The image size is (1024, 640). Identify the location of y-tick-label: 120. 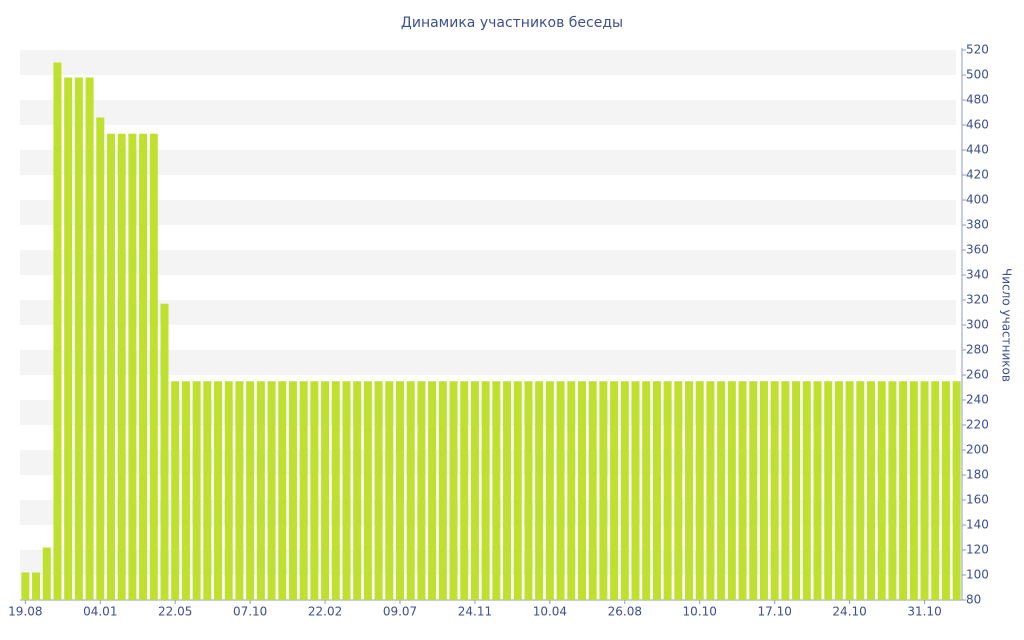
(977, 550).